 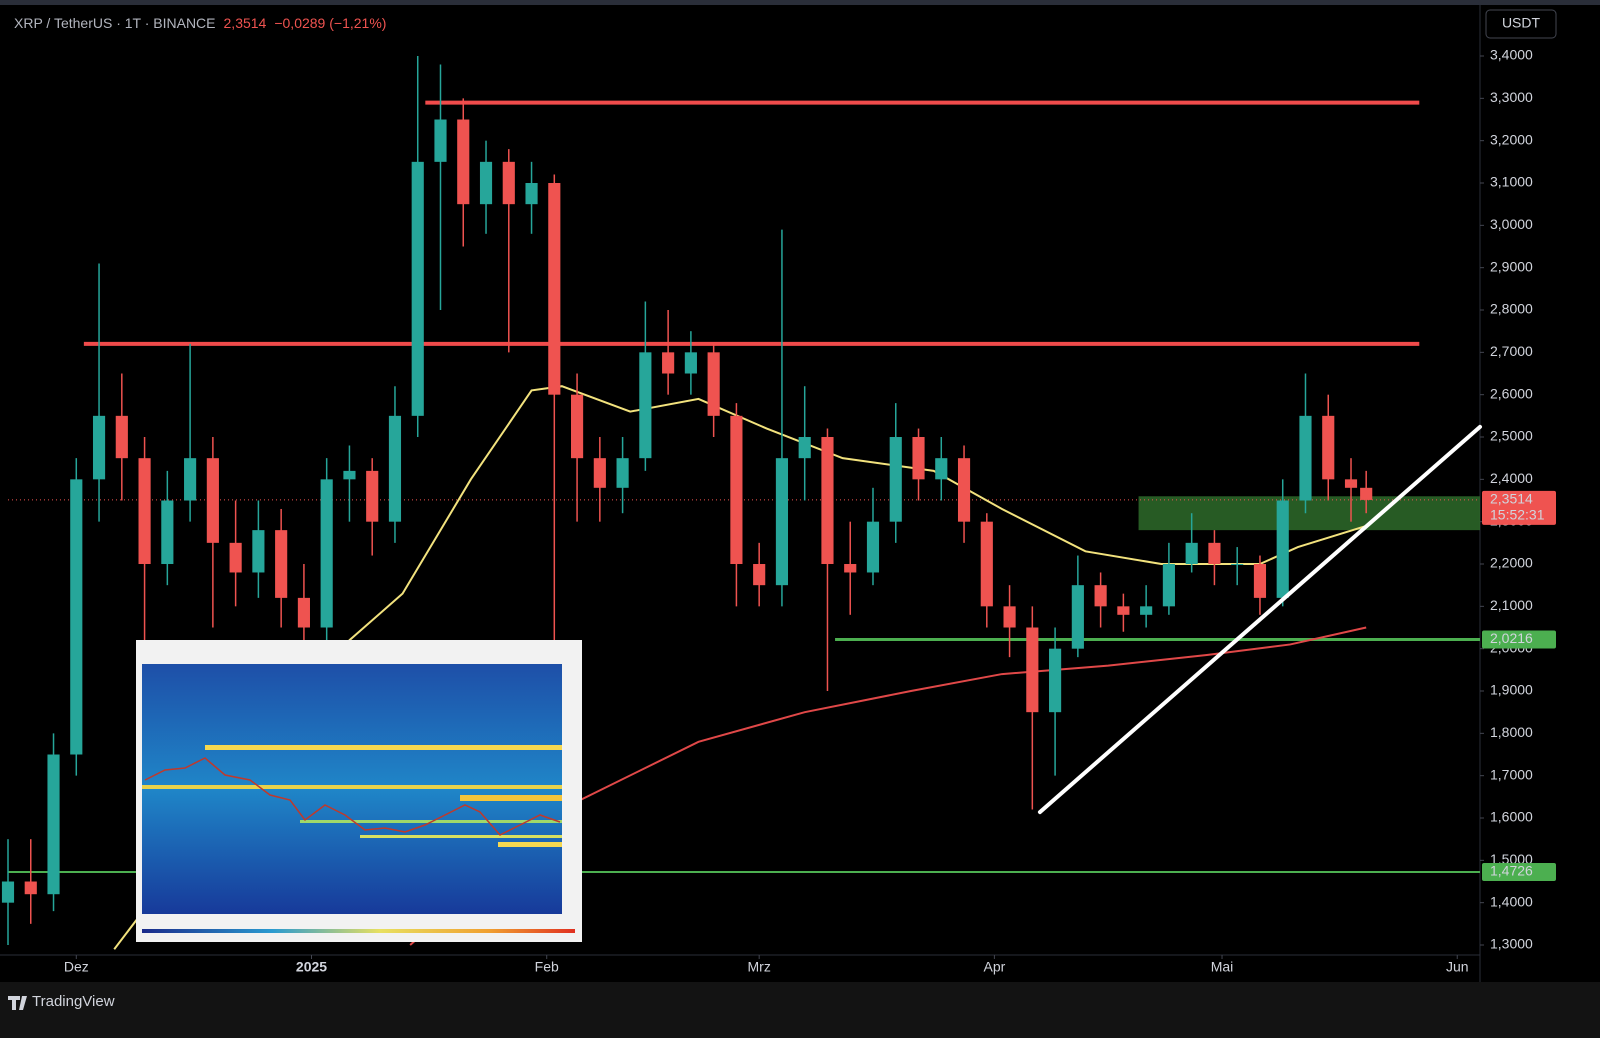 I want to click on y-tick-label: 2,9000, so click(x=1511, y=266).